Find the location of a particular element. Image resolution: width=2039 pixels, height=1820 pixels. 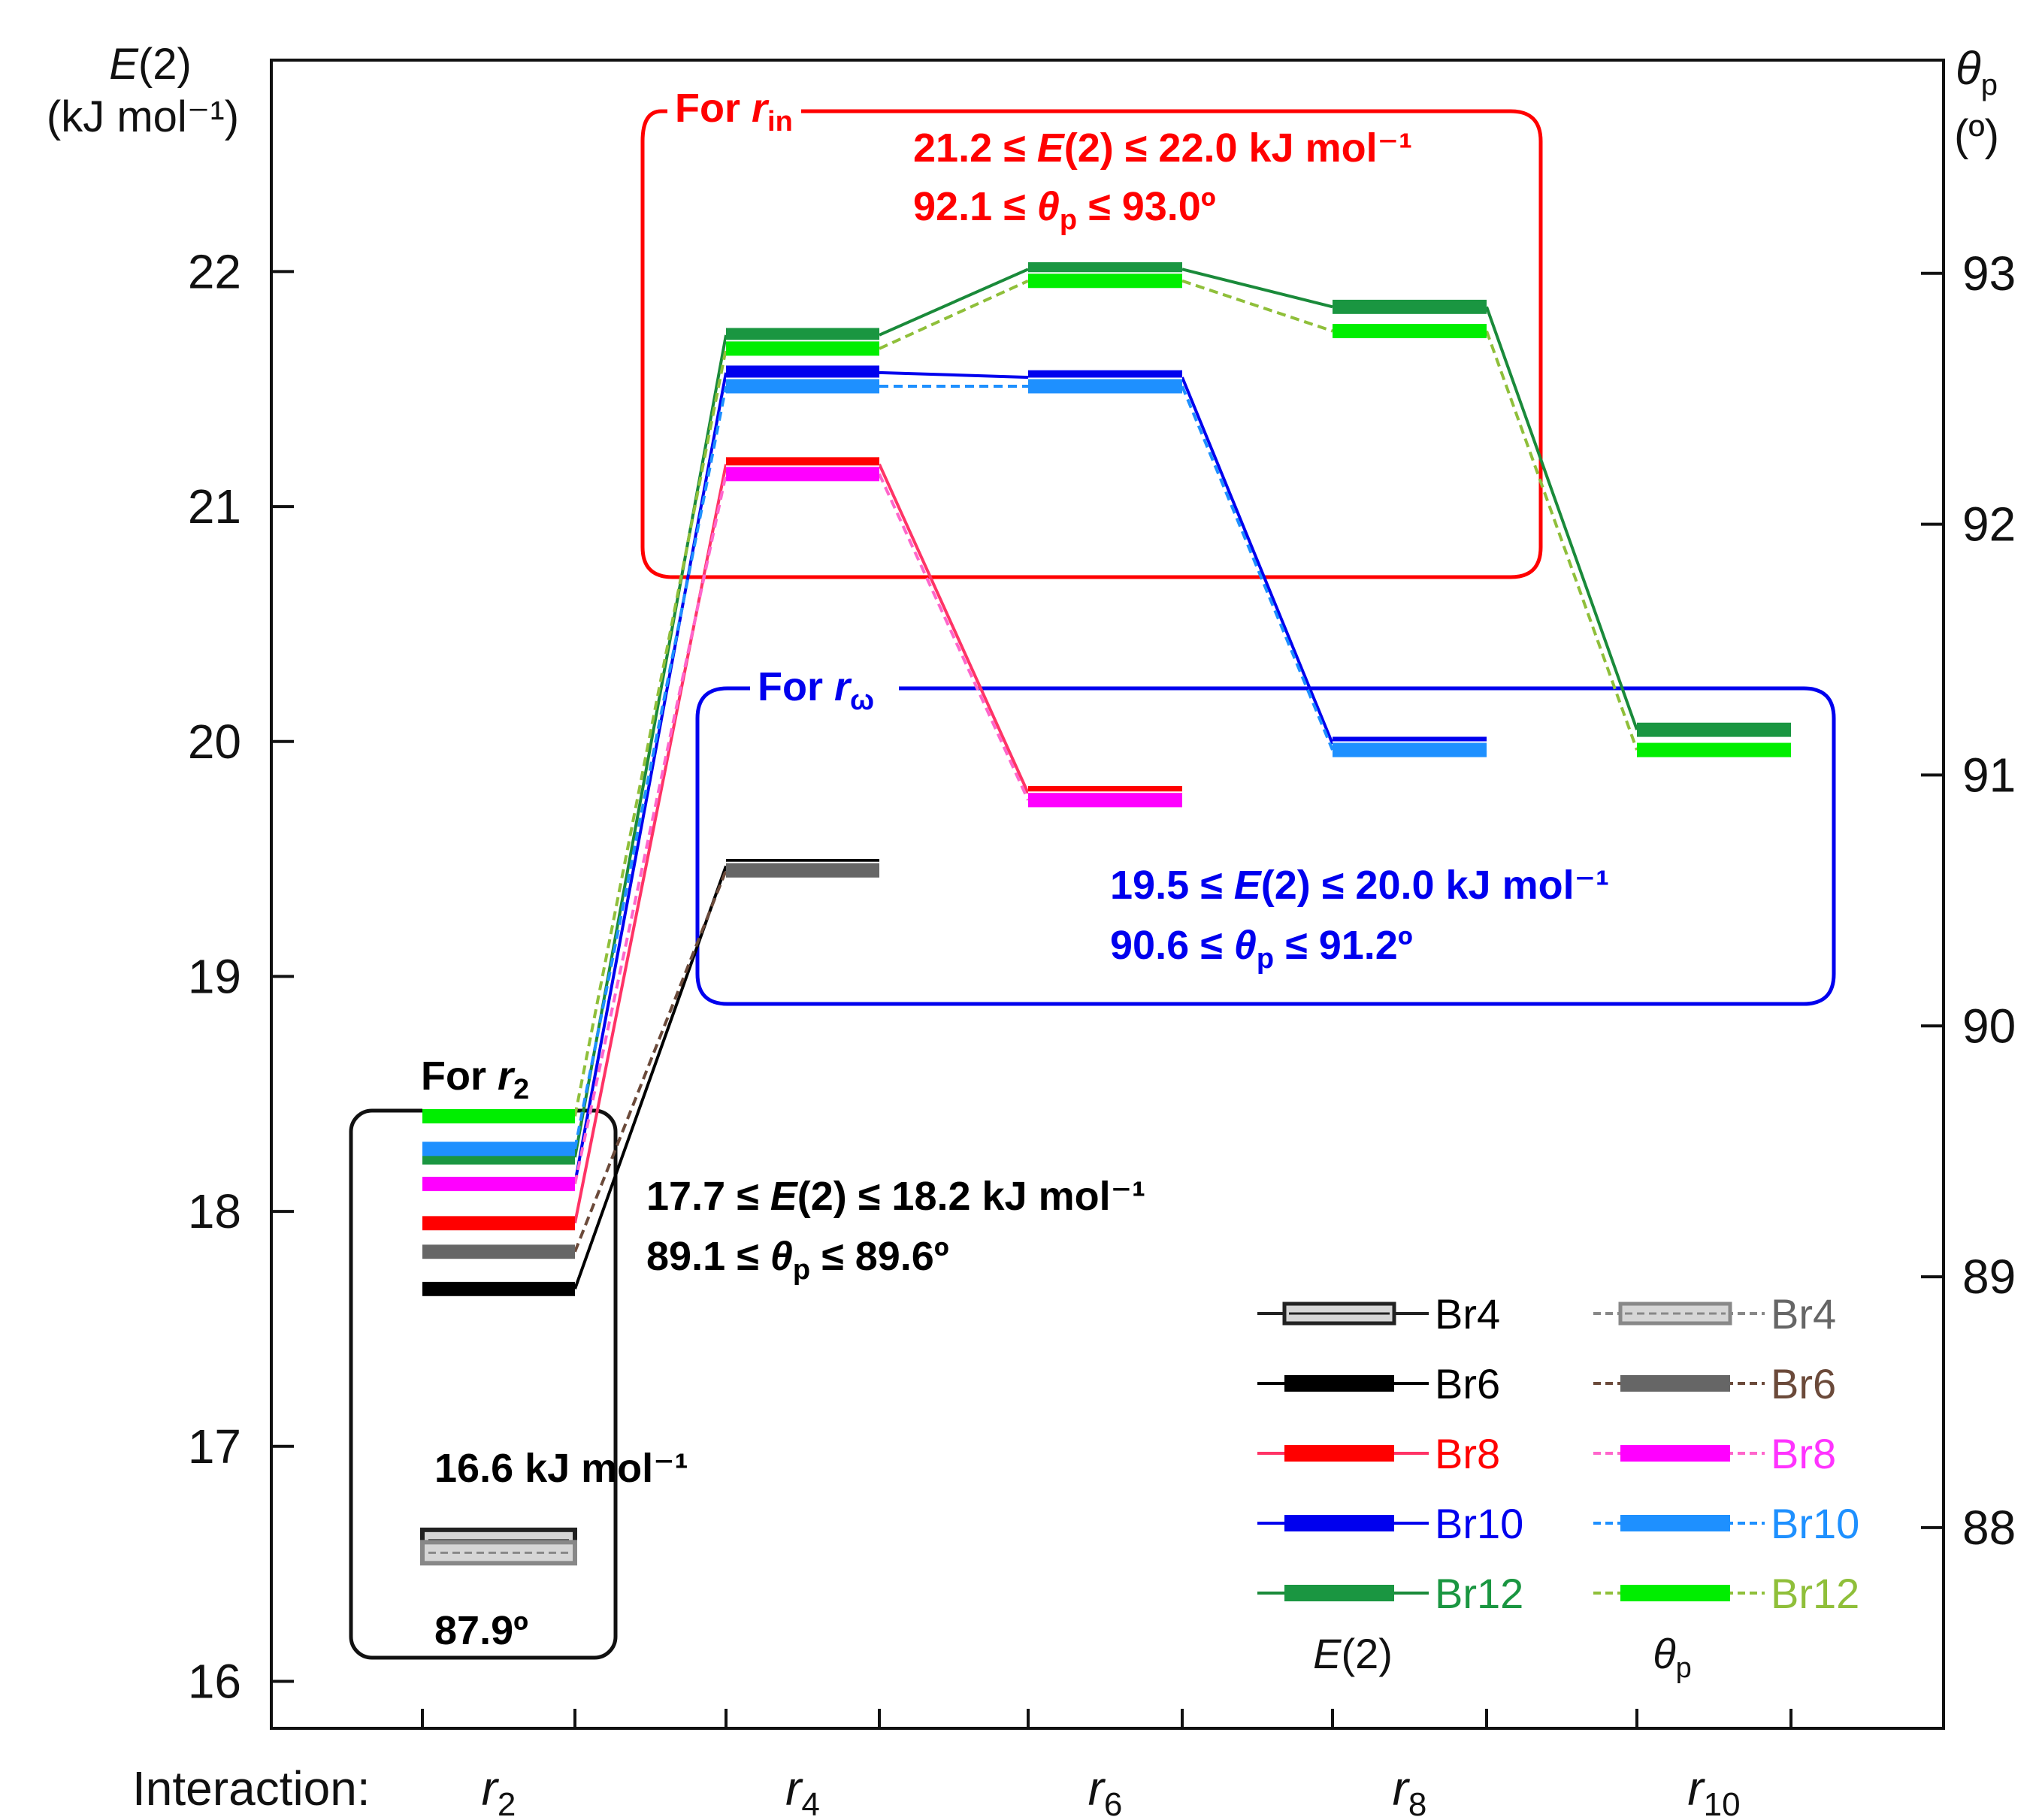

legend-theta-sub: p is located at coordinates (1684, 1668).